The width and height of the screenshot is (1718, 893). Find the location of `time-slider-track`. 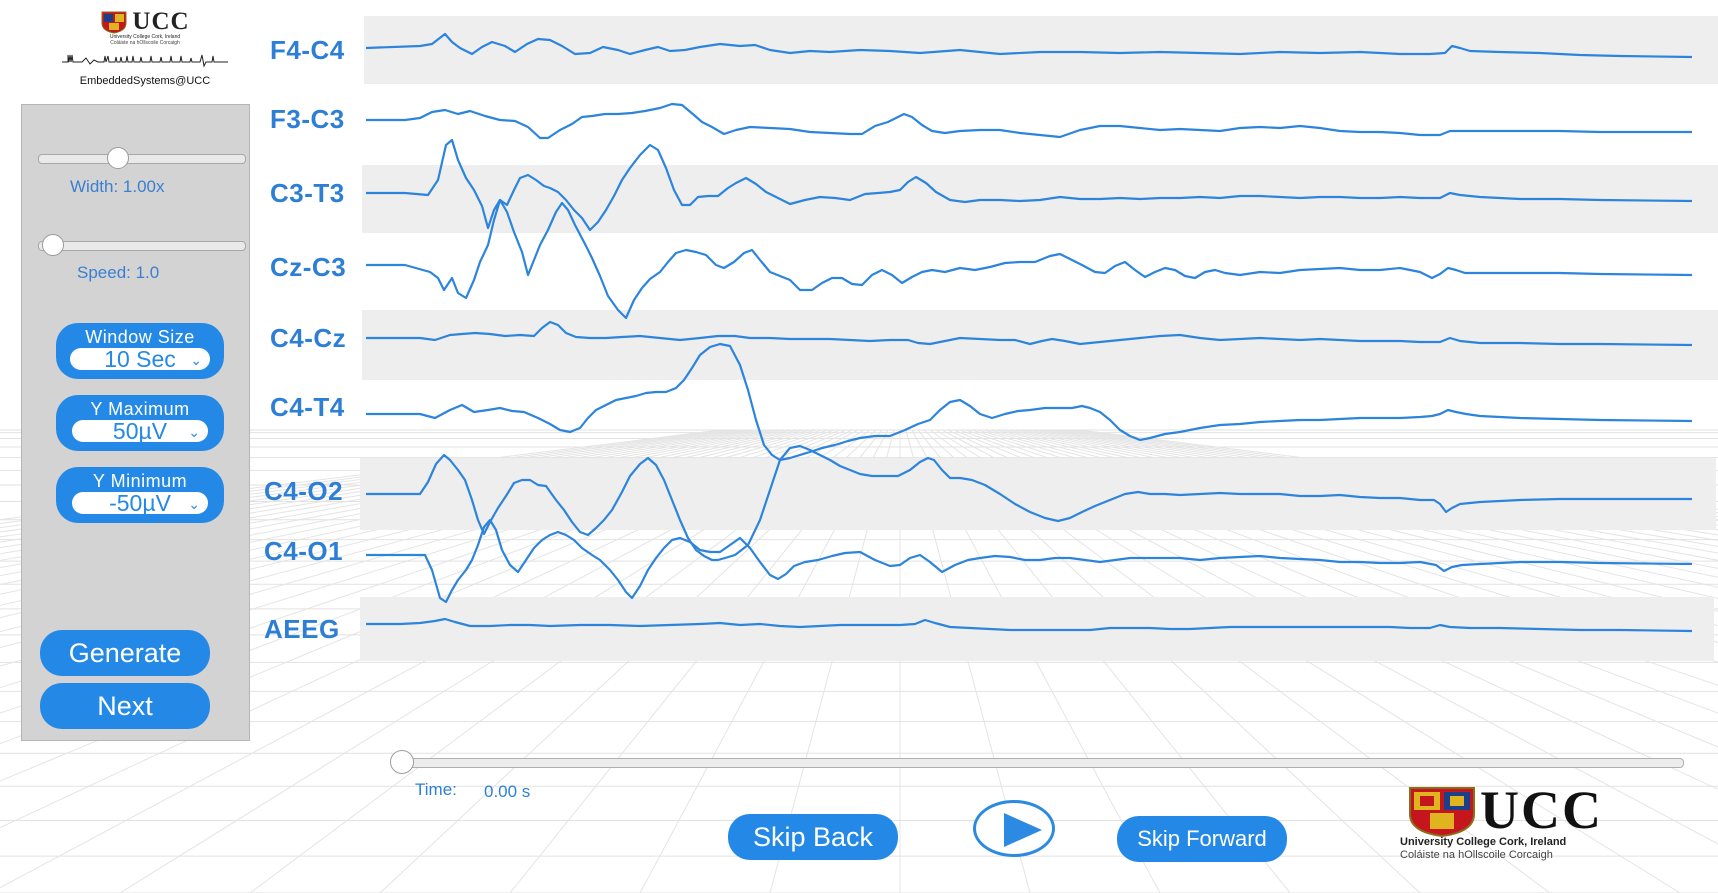

time-slider-track is located at coordinates (1038, 763).